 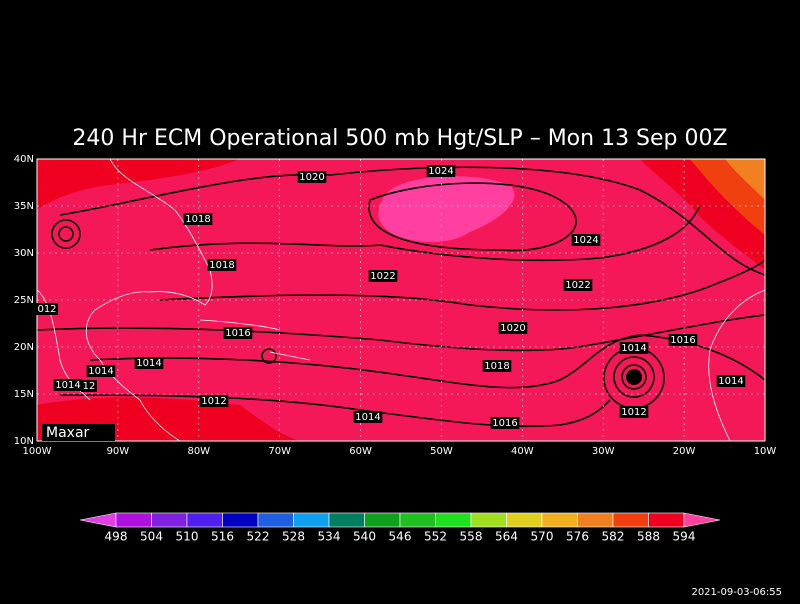 What do you see at coordinates (222, 537) in the screenshot?
I see `colorbar-label: 516` at bounding box center [222, 537].